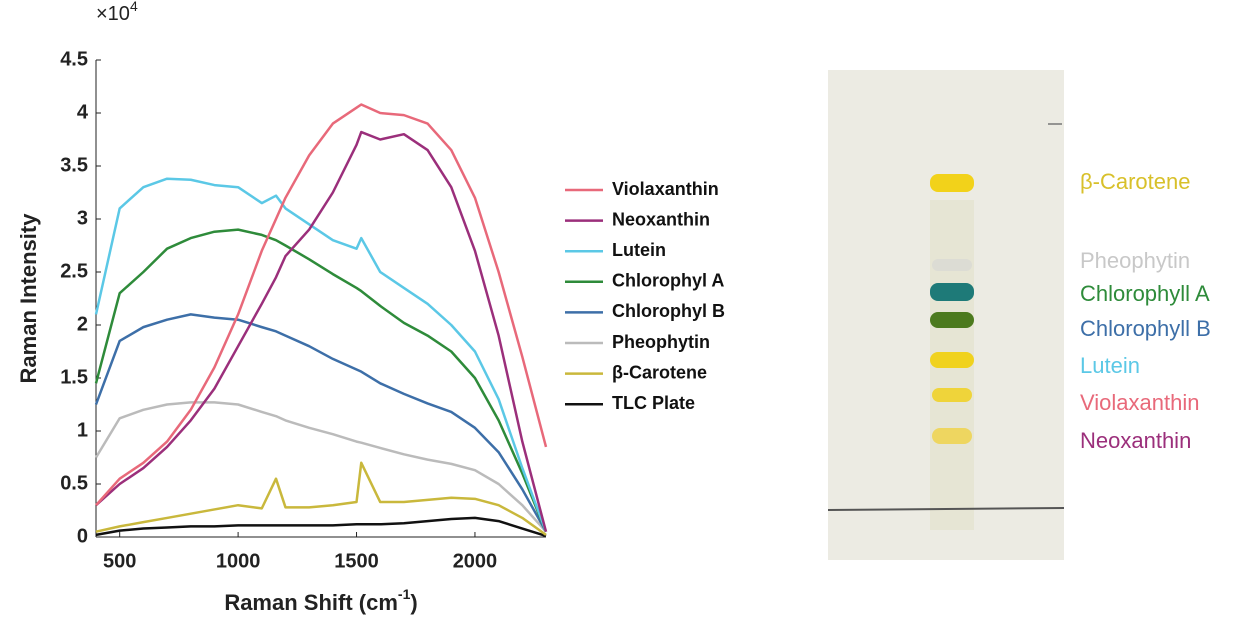 The height and width of the screenshot is (622, 1239). I want to click on tlc-label: Lutein, so click(1110, 365).